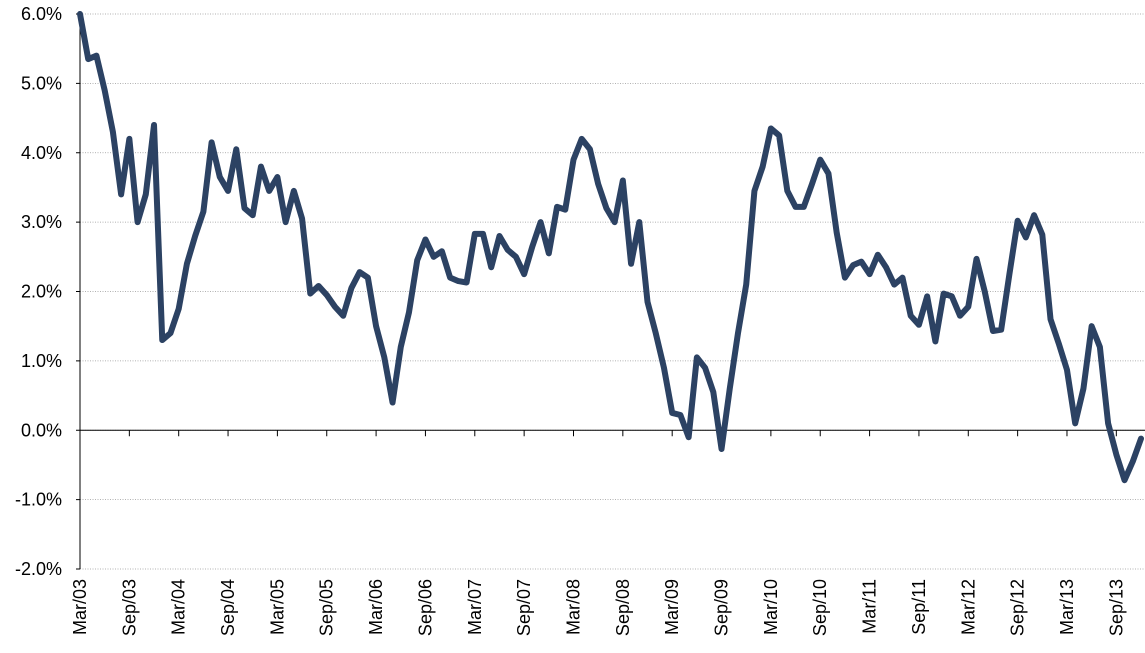  What do you see at coordinates (919, 607) in the screenshot?
I see `x-tick-label: Sep/11` at bounding box center [919, 607].